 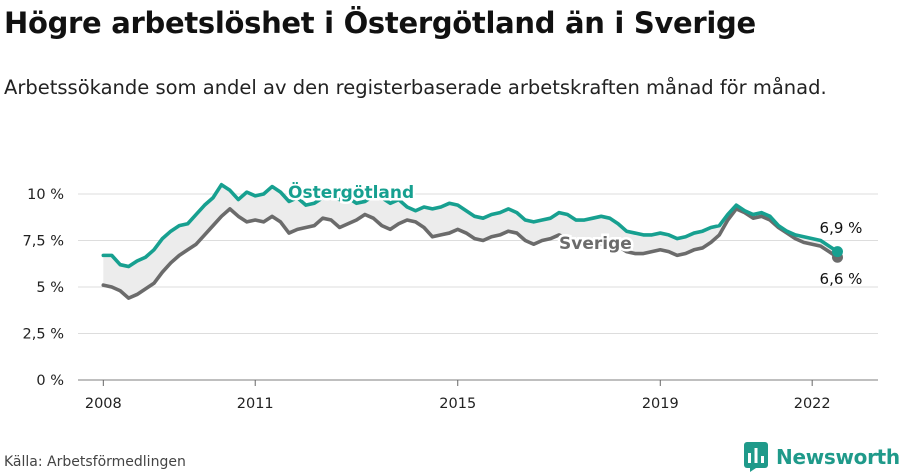 I want to click on x-tick-label: 2022, so click(x=812, y=404).